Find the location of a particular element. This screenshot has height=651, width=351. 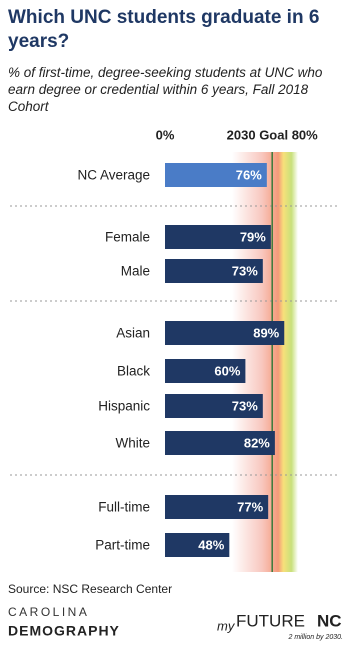

logo-left-top: CAROLINA is located at coordinates (48, 612).